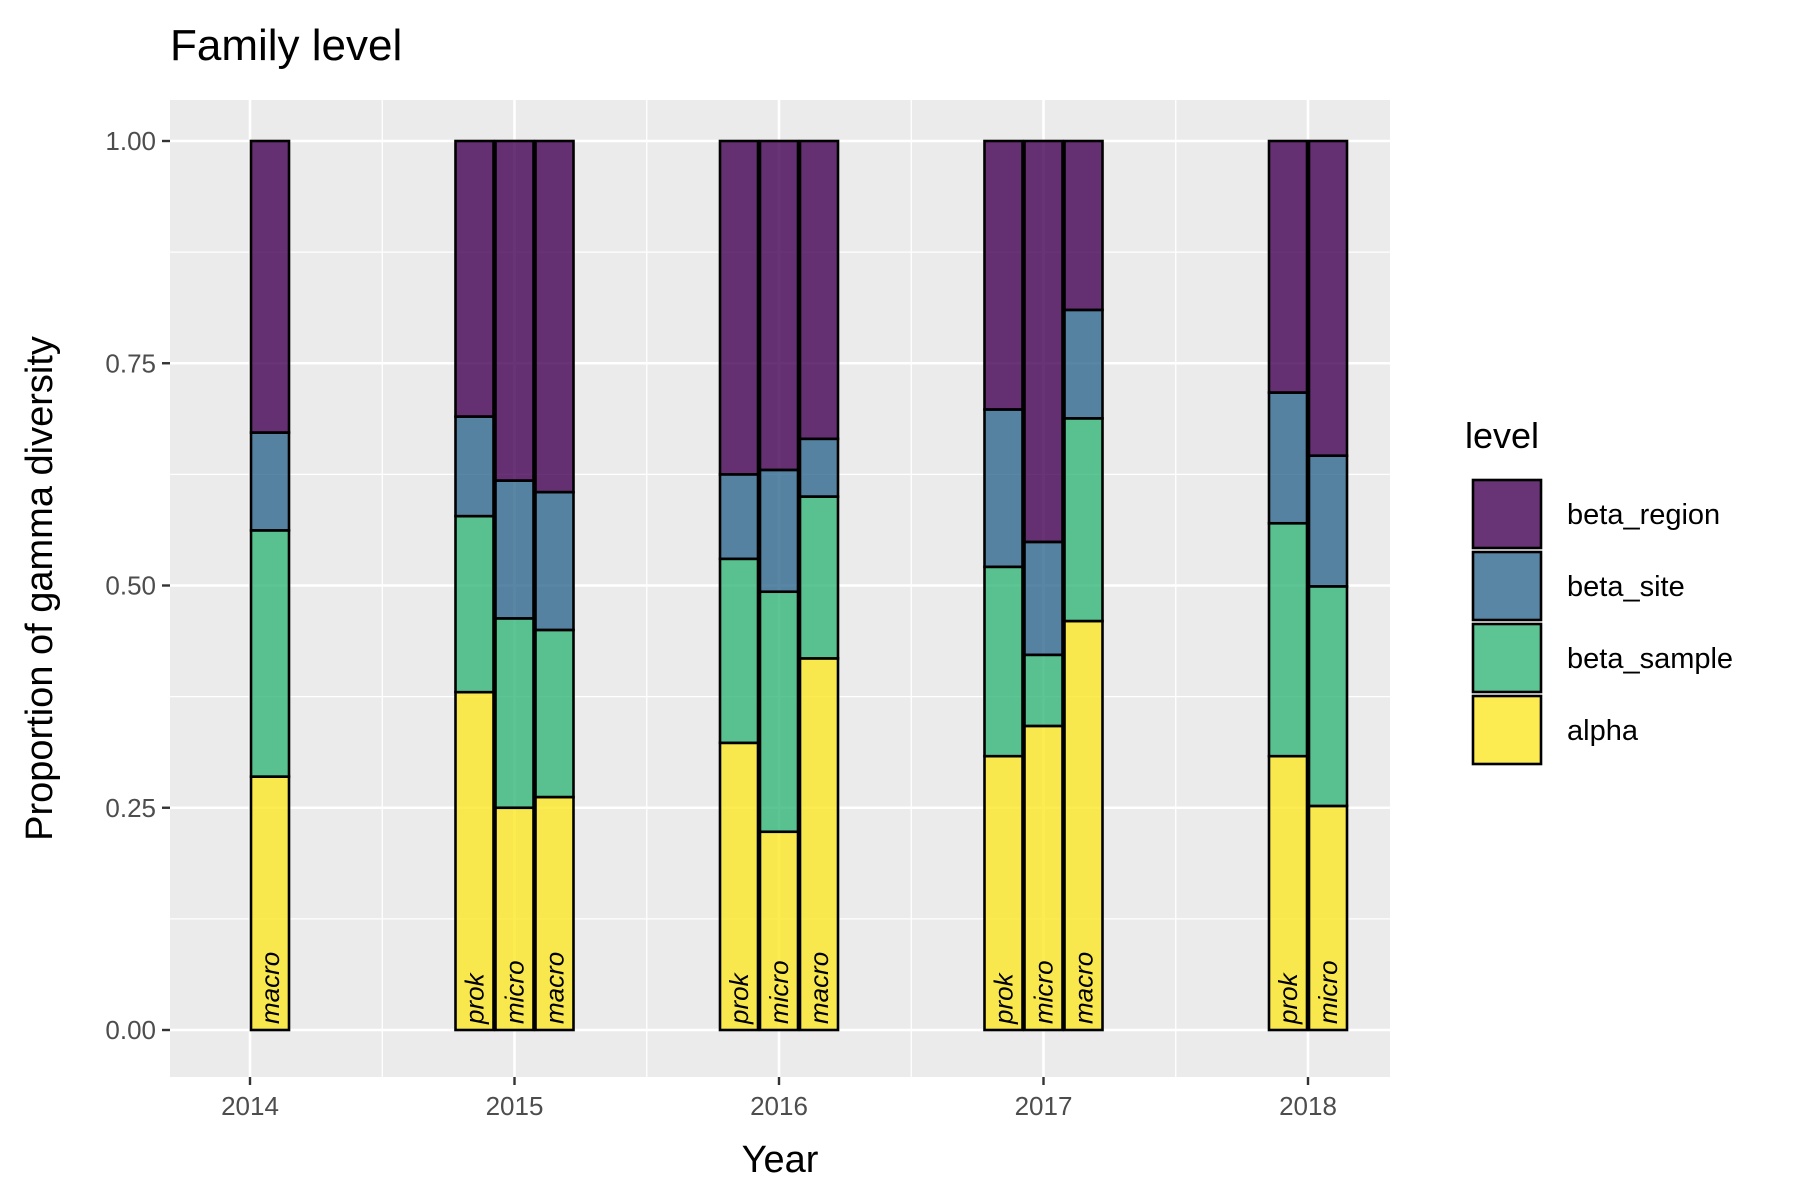 The width and height of the screenshot is (1800, 1200). What do you see at coordinates (1308, 1106) in the screenshot?
I see `x-tick-label: 2018` at bounding box center [1308, 1106].